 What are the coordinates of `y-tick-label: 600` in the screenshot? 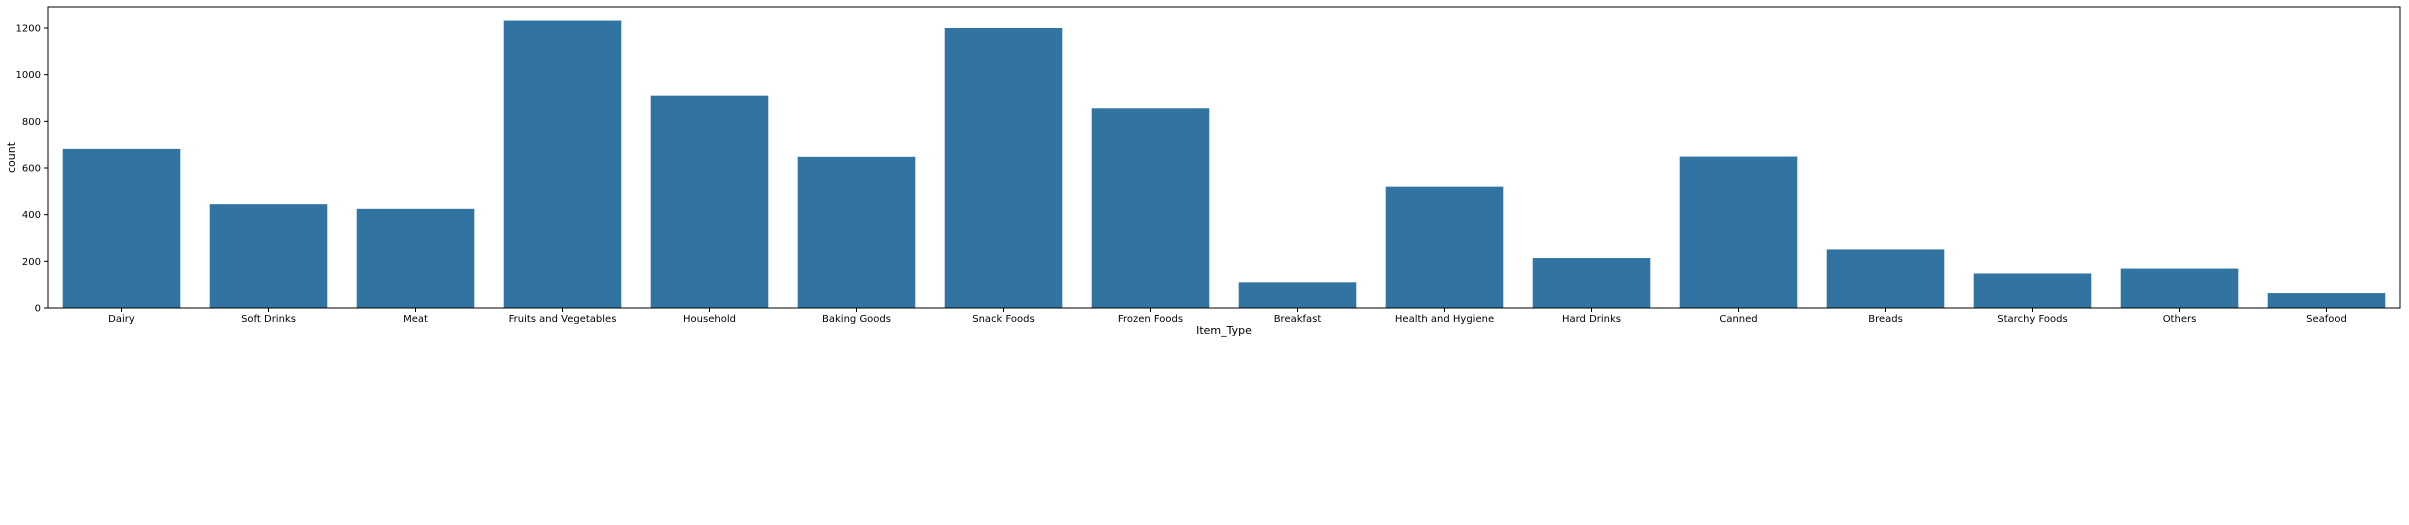 It's located at (31, 169).